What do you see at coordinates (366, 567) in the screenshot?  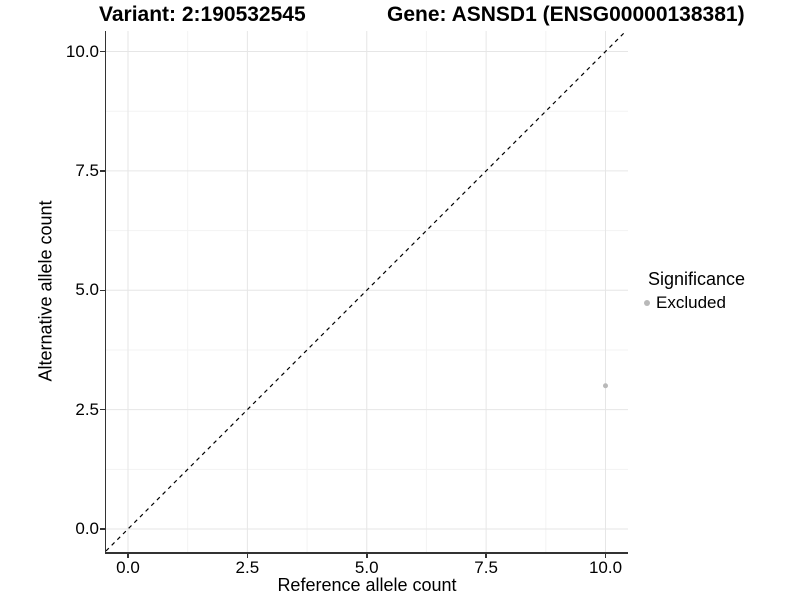 I see `x-tick-label: 5.0` at bounding box center [366, 567].